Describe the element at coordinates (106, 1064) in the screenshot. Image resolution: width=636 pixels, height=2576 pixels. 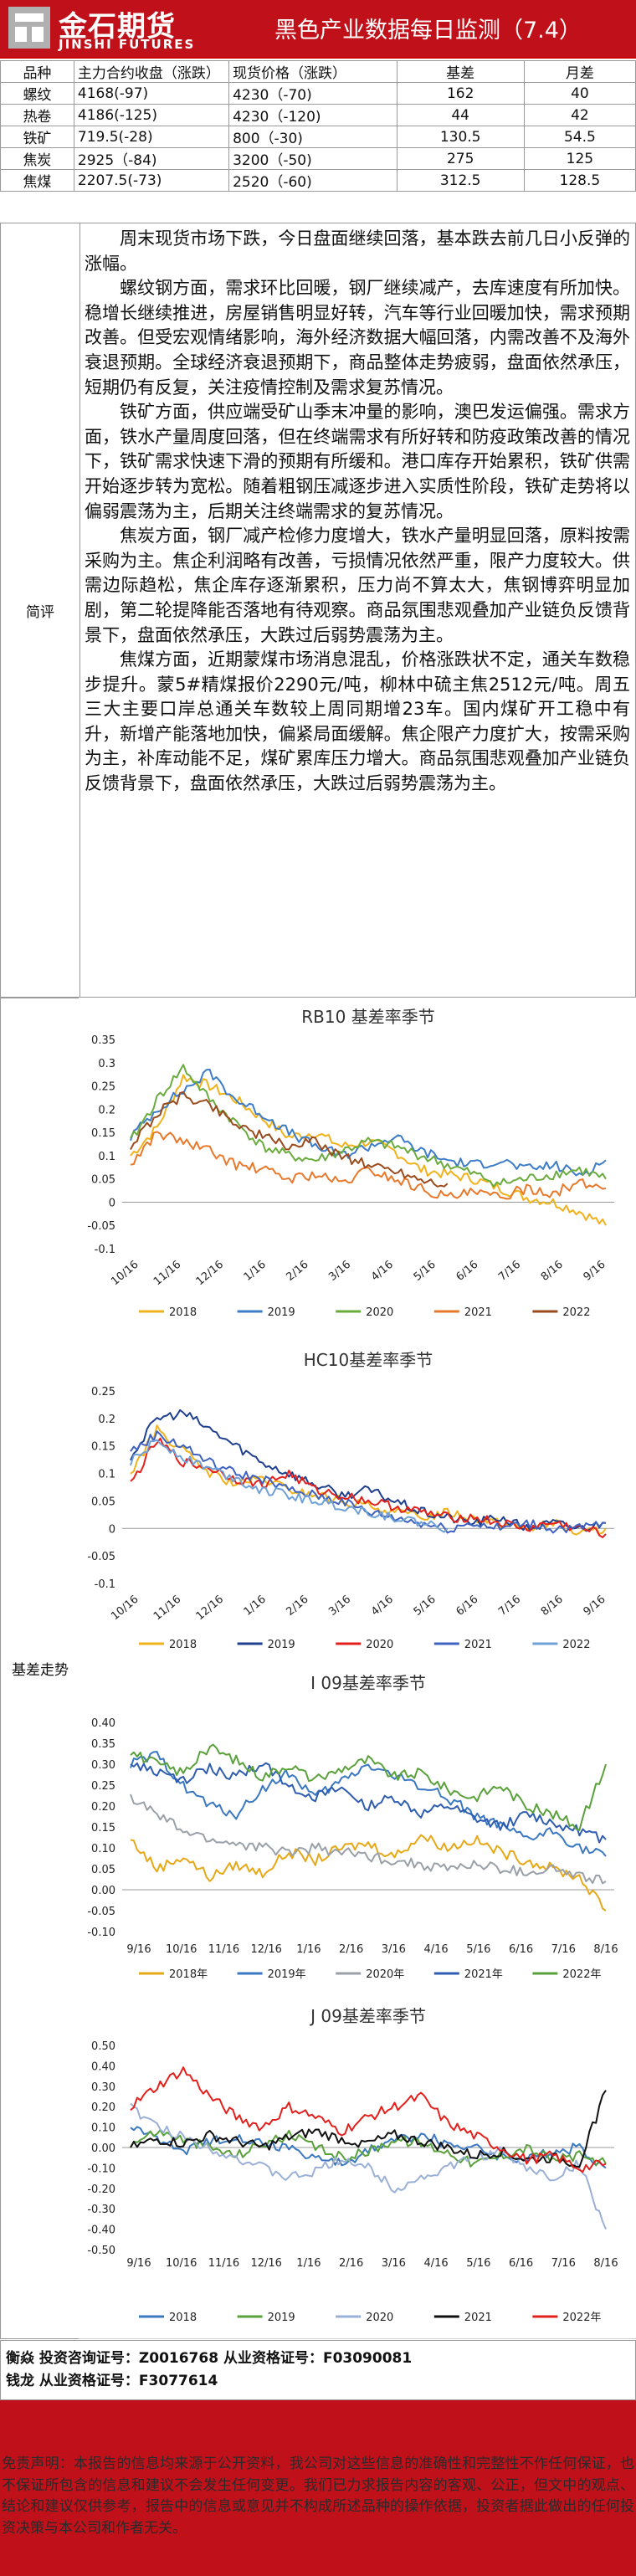
I see `y-tick-label: 0.3` at that location.